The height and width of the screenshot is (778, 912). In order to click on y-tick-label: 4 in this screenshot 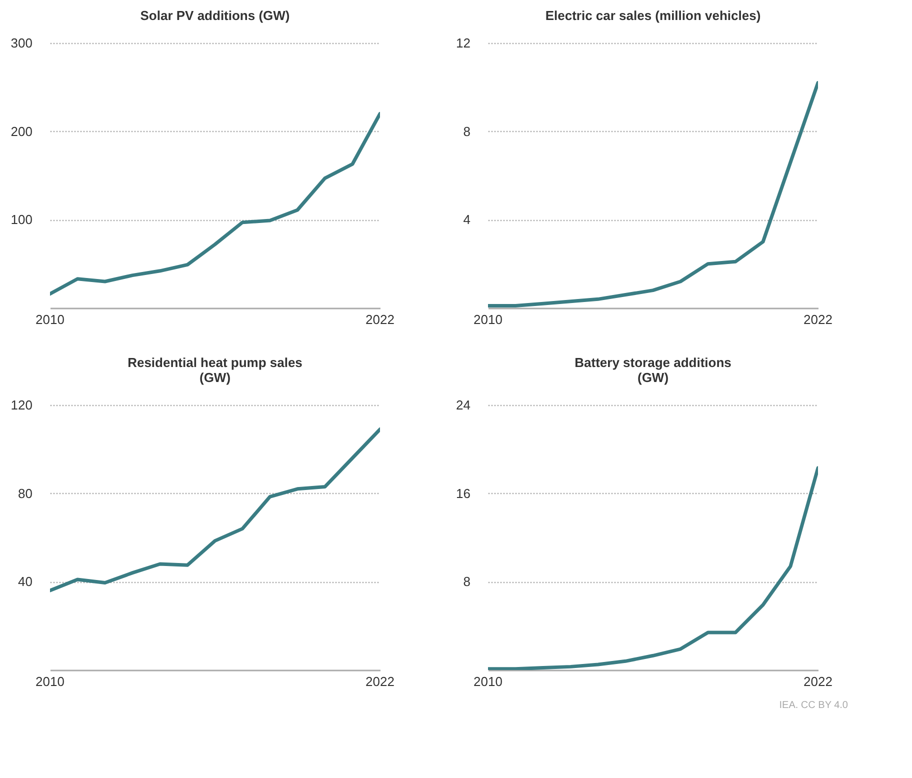, I will do `click(466, 220)`.